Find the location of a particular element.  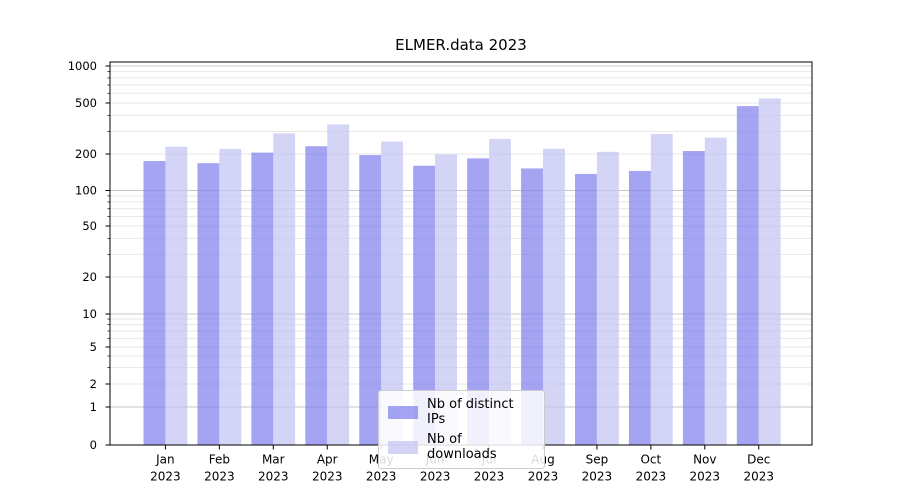

x-tick-label-month: Oct is located at coordinates (650, 460).